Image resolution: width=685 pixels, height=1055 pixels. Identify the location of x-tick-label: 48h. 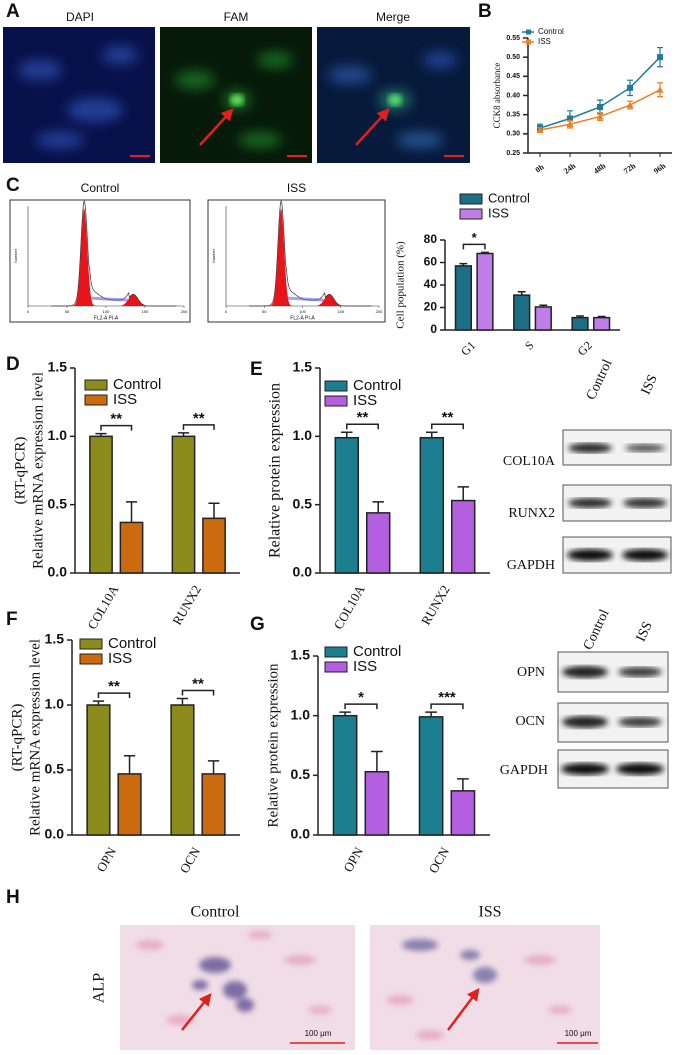
(600, 168).